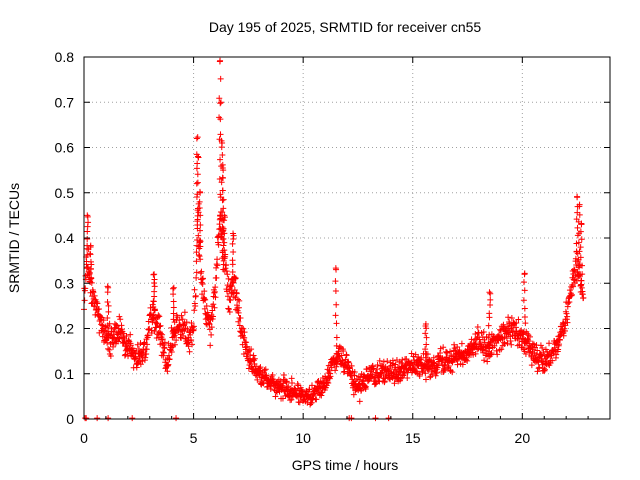  Describe the element at coordinates (65, 374) in the screenshot. I see `y-tick-label: 0.1` at that location.